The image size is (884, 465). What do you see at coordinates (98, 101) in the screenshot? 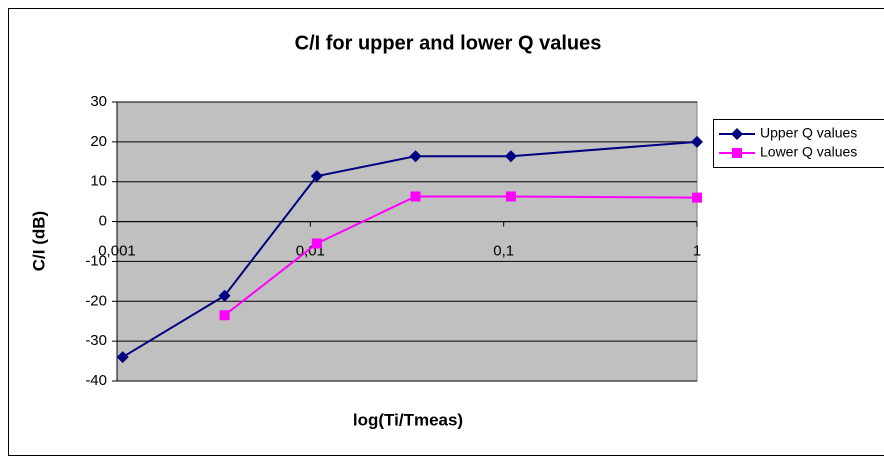
I see `y-tick-label: 30` at bounding box center [98, 101].